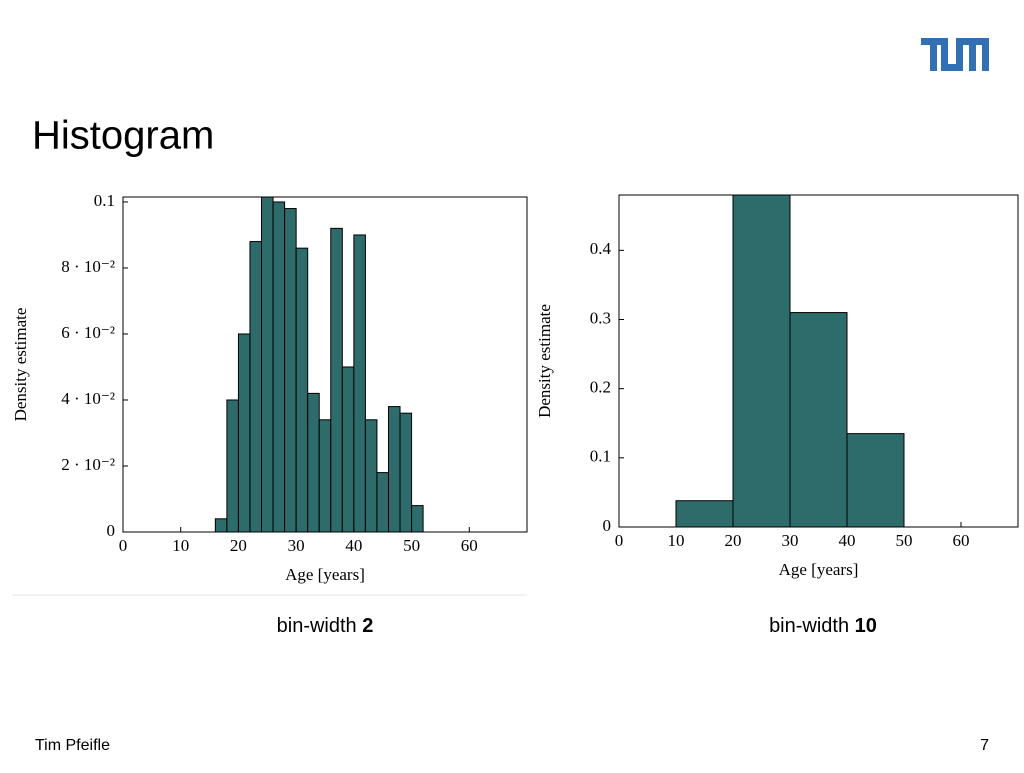 The width and height of the screenshot is (1024, 773). What do you see at coordinates (72, 745) in the screenshot?
I see `footer-author: Tim Pfeifle` at bounding box center [72, 745].